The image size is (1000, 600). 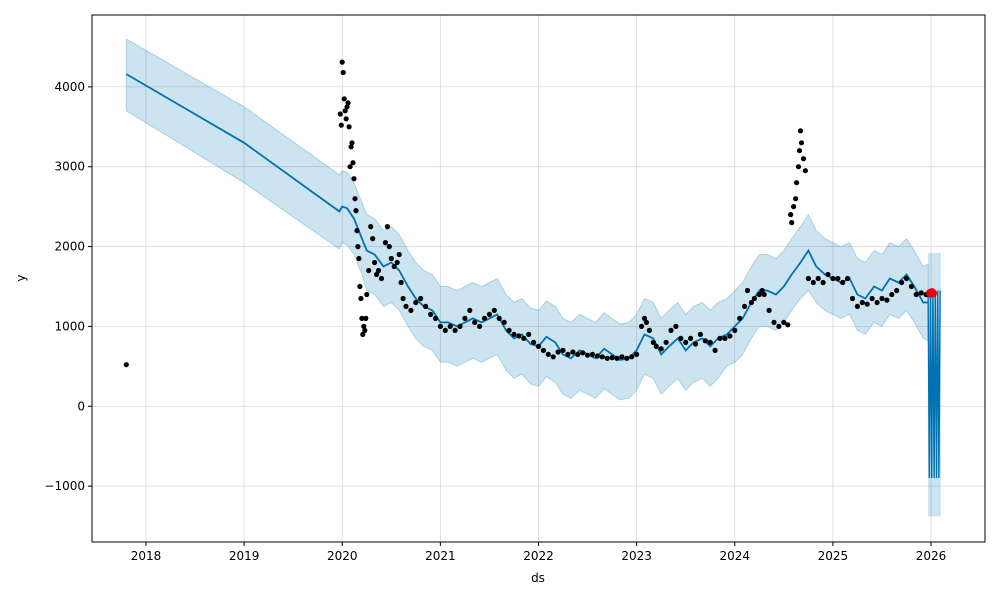 What do you see at coordinates (69, 326) in the screenshot?
I see `y-tick-label: 1000` at bounding box center [69, 326].